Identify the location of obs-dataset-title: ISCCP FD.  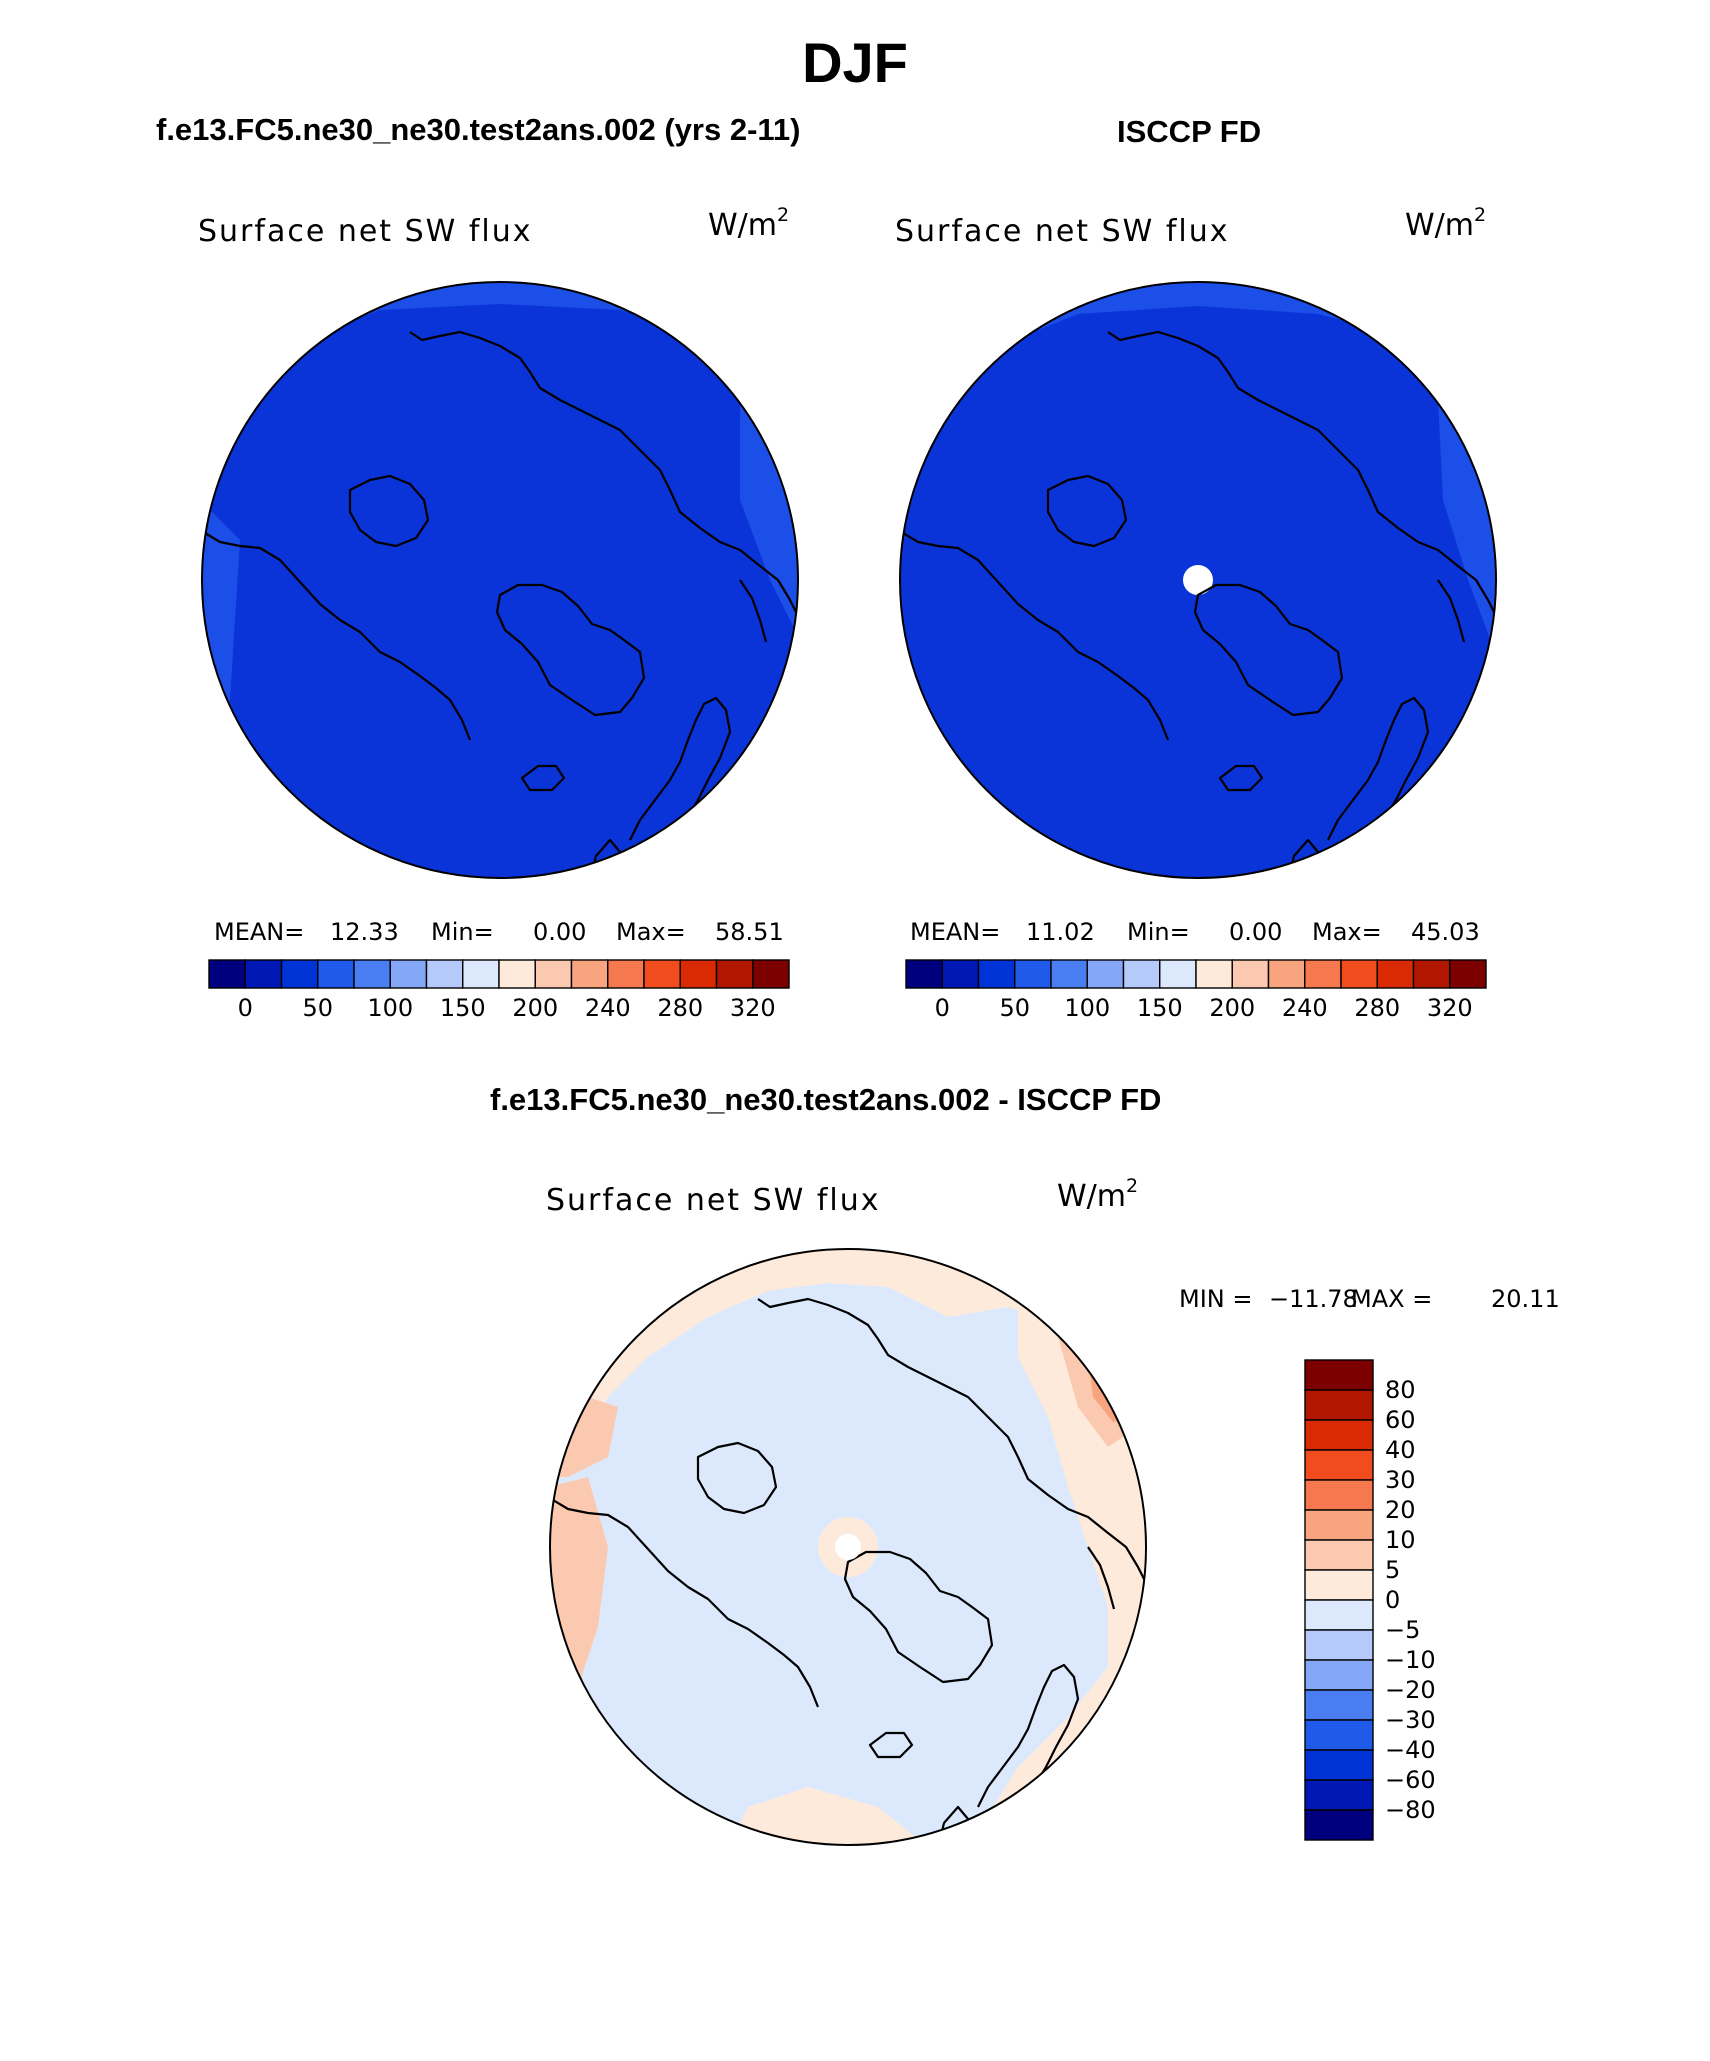
(1189, 131).